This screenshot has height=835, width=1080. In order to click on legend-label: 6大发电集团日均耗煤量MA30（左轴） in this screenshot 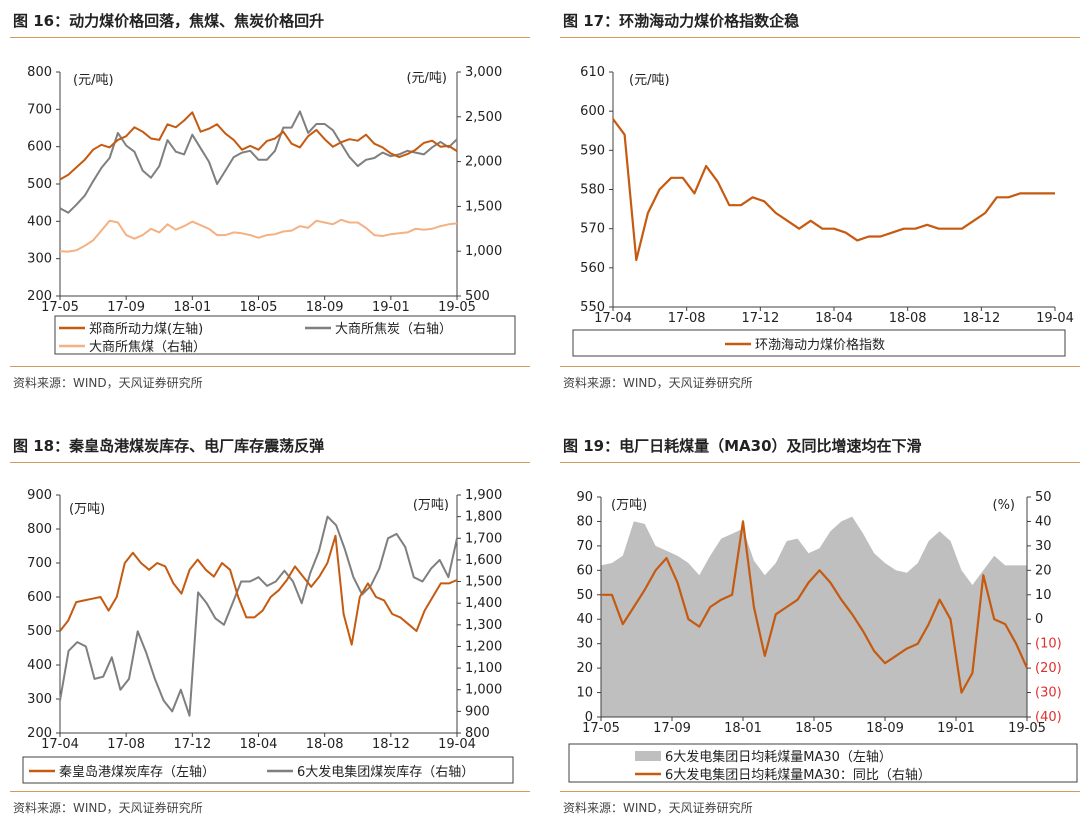, I will do `click(778, 757)`.